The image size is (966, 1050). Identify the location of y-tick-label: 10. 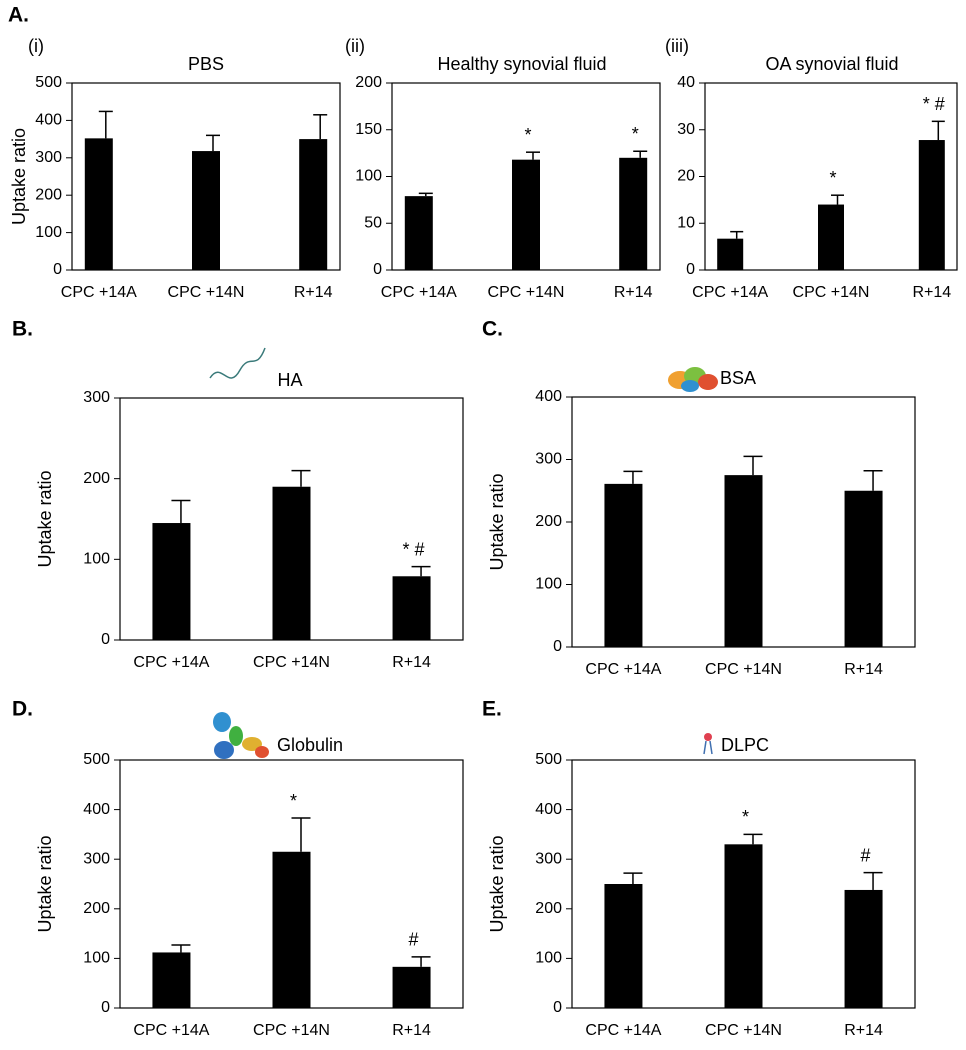
(686, 222).